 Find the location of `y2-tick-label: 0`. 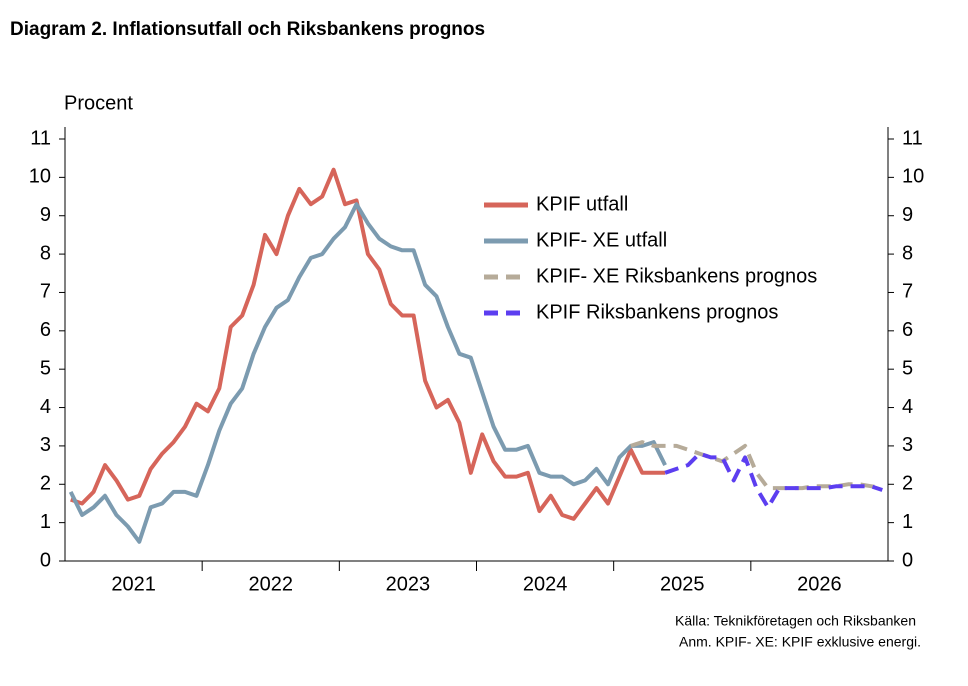

y2-tick-label: 0 is located at coordinates (907, 560).